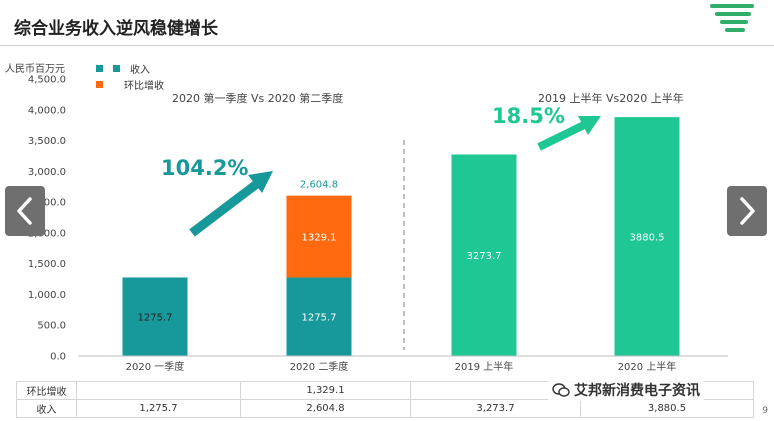  Describe the element at coordinates (46, 408) in the screenshot. I see `table-row-label: 收入` at that location.